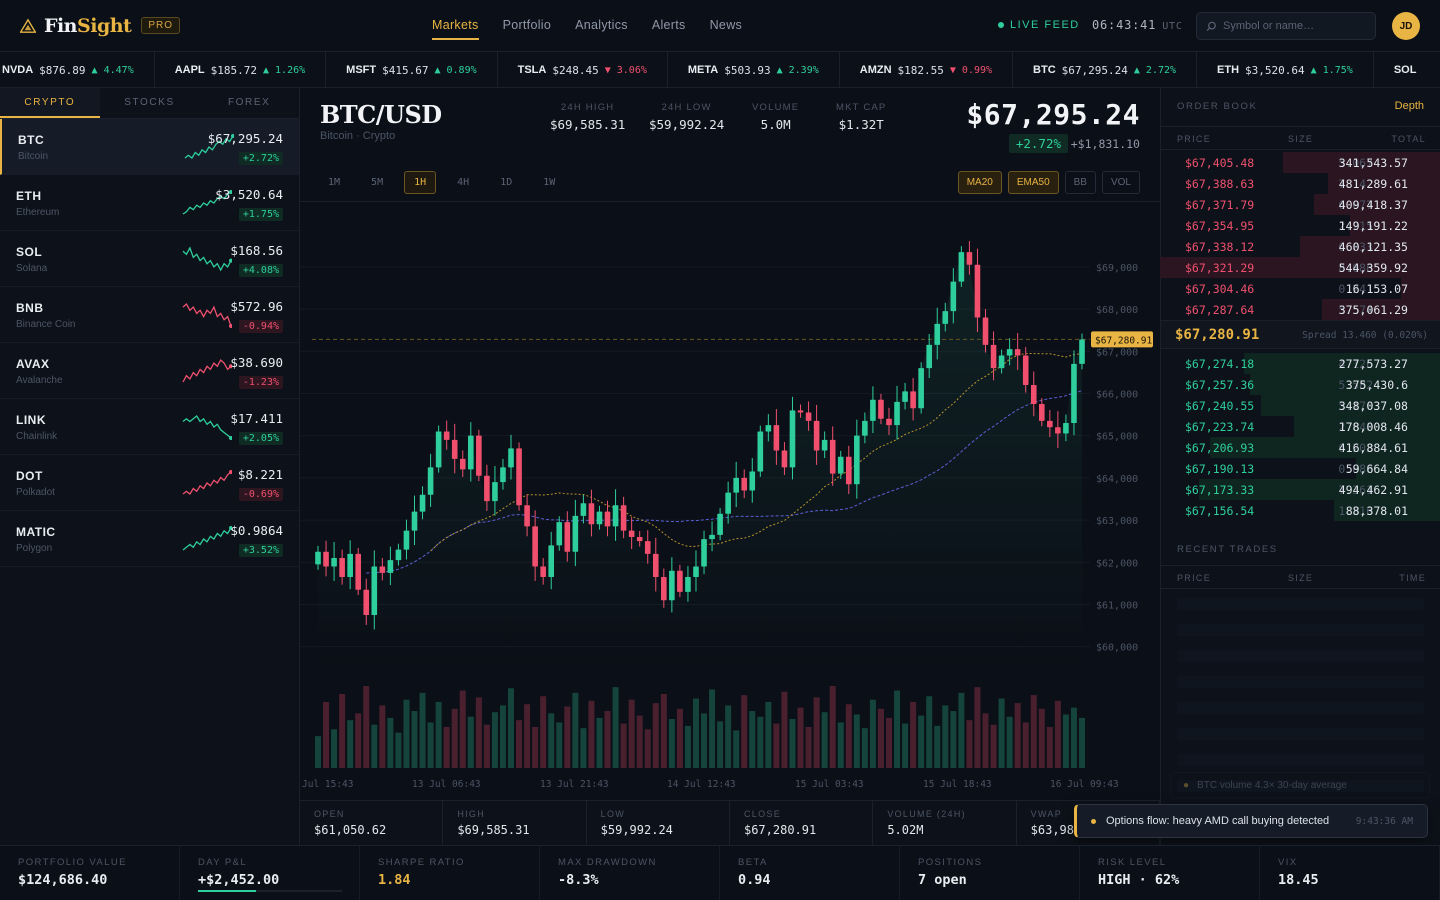  Describe the element at coordinates (754, 69) in the screenshot. I see `ticker-item: META $503.93 ▲ 2.39%` at that location.